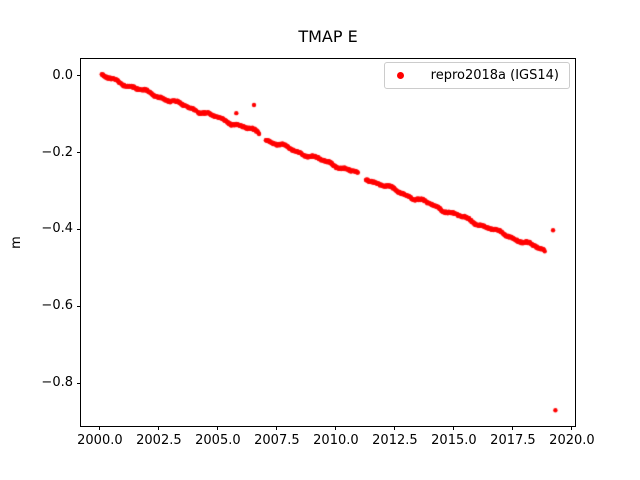  Describe the element at coordinates (494, 75) in the screenshot. I see `legend-label: repro2018a (IGS14)` at that location.